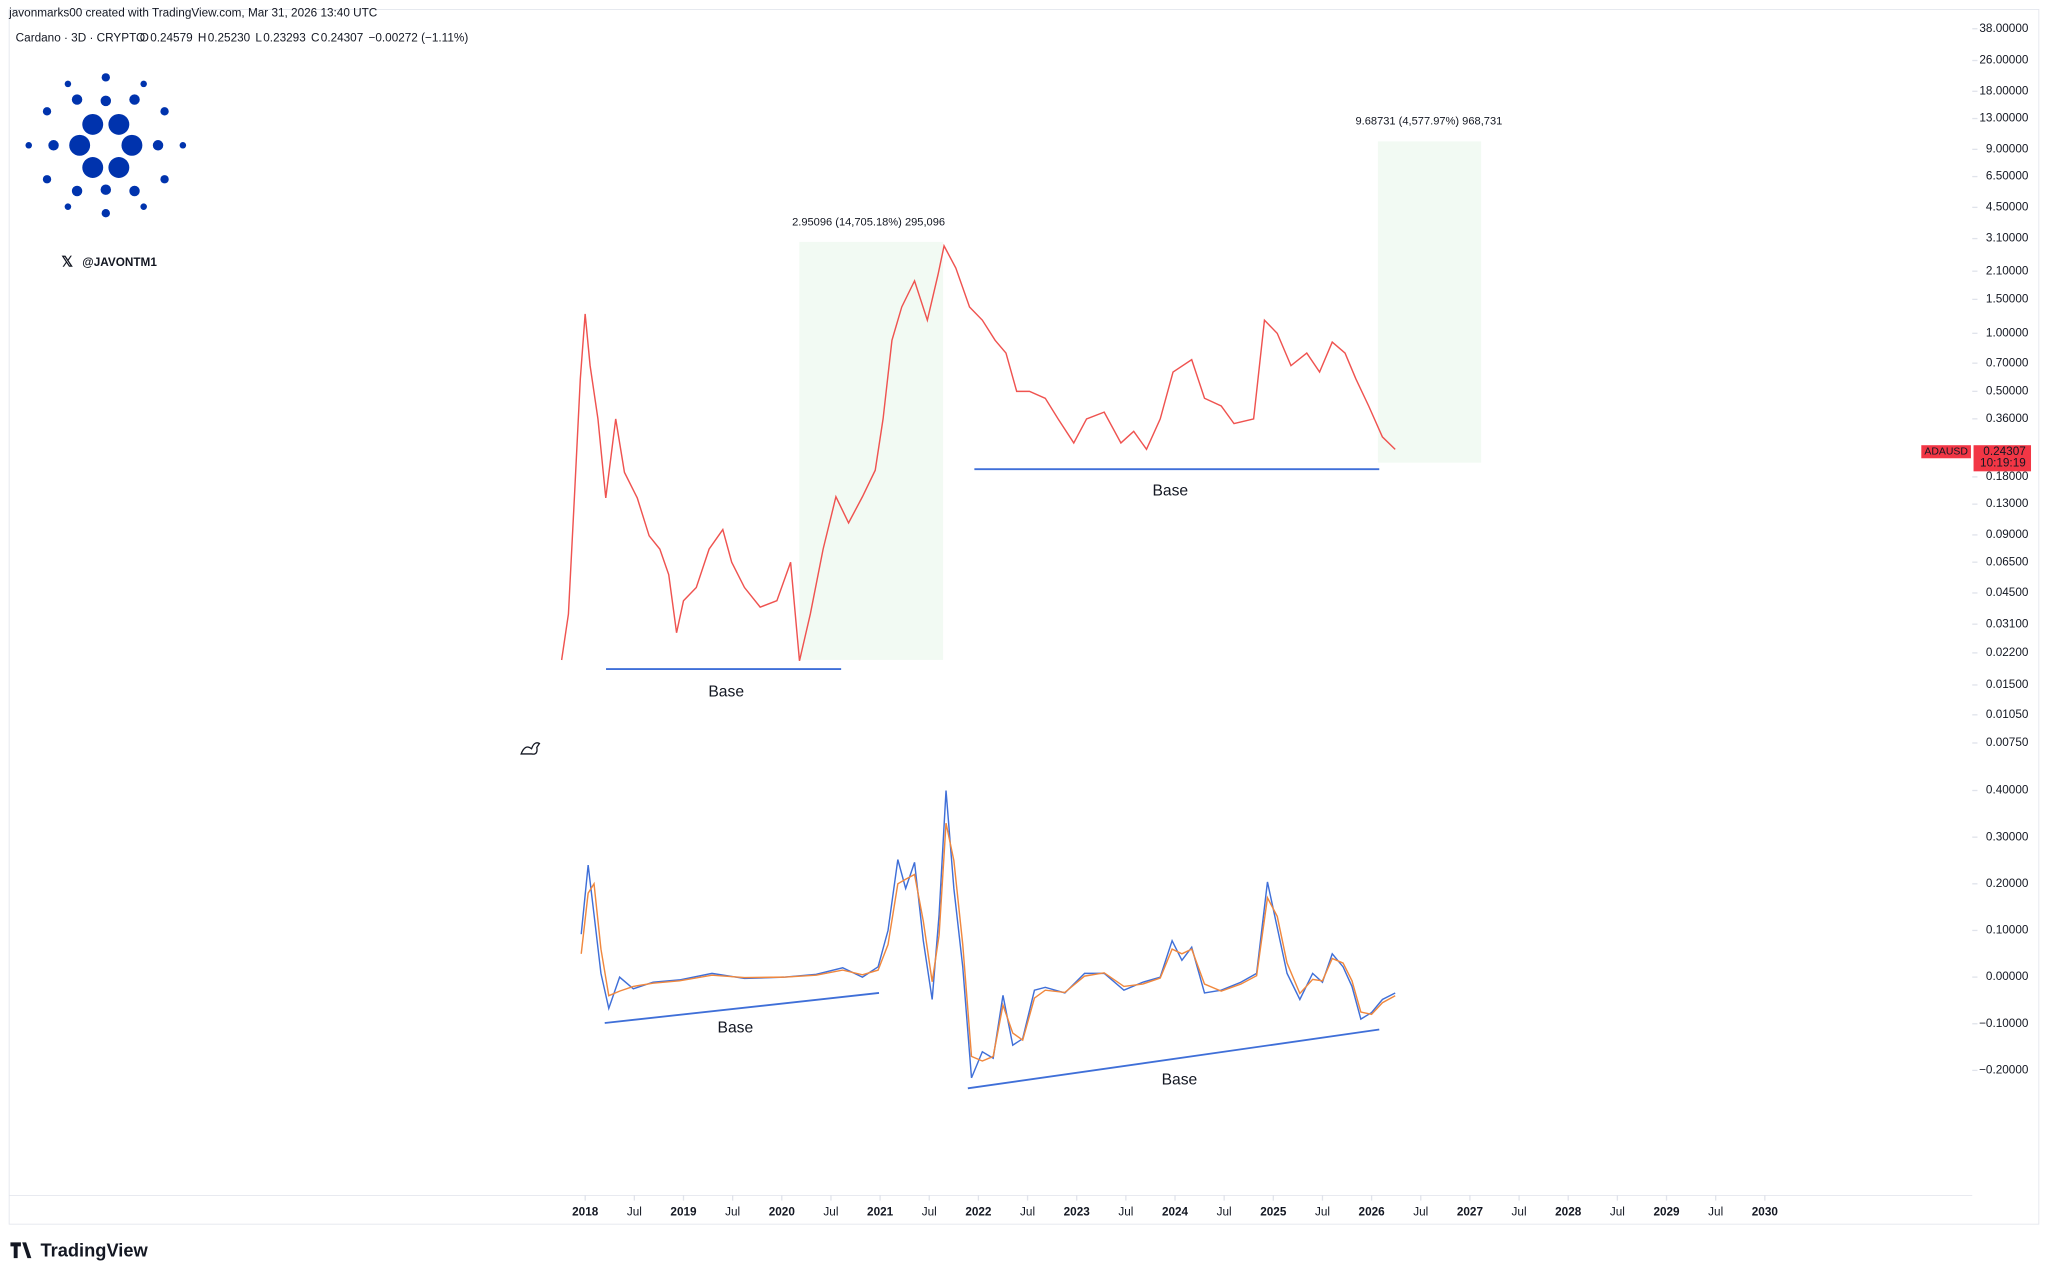  What do you see at coordinates (2007, 503) in the screenshot?
I see `y-tick-label: 0.13000` at bounding box center [2007, 503].